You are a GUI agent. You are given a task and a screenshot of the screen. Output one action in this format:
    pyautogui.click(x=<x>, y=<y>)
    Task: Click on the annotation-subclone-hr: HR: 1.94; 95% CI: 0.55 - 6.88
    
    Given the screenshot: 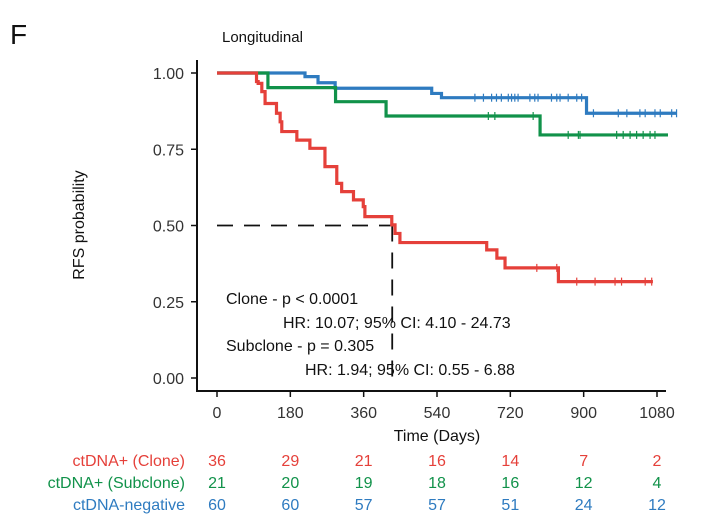 What is the action you would take?
    pyautogui.click(x=410, y=370)
    